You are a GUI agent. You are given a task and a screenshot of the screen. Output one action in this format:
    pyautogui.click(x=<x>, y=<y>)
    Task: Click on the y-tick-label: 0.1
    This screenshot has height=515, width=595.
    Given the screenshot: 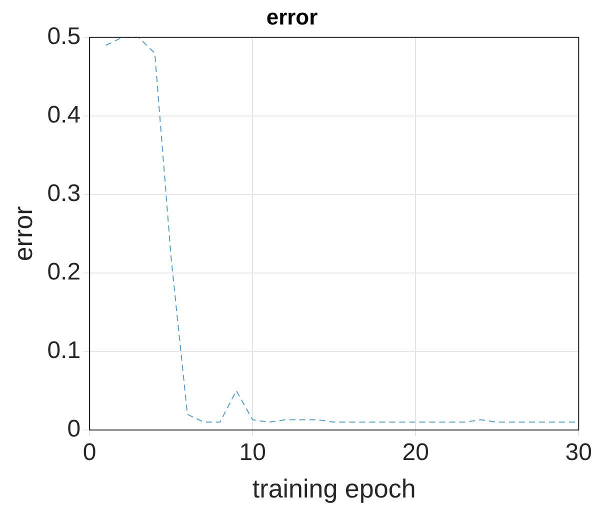 What is the action you would take?
    pyautogui.click(x=64, y=350)
    